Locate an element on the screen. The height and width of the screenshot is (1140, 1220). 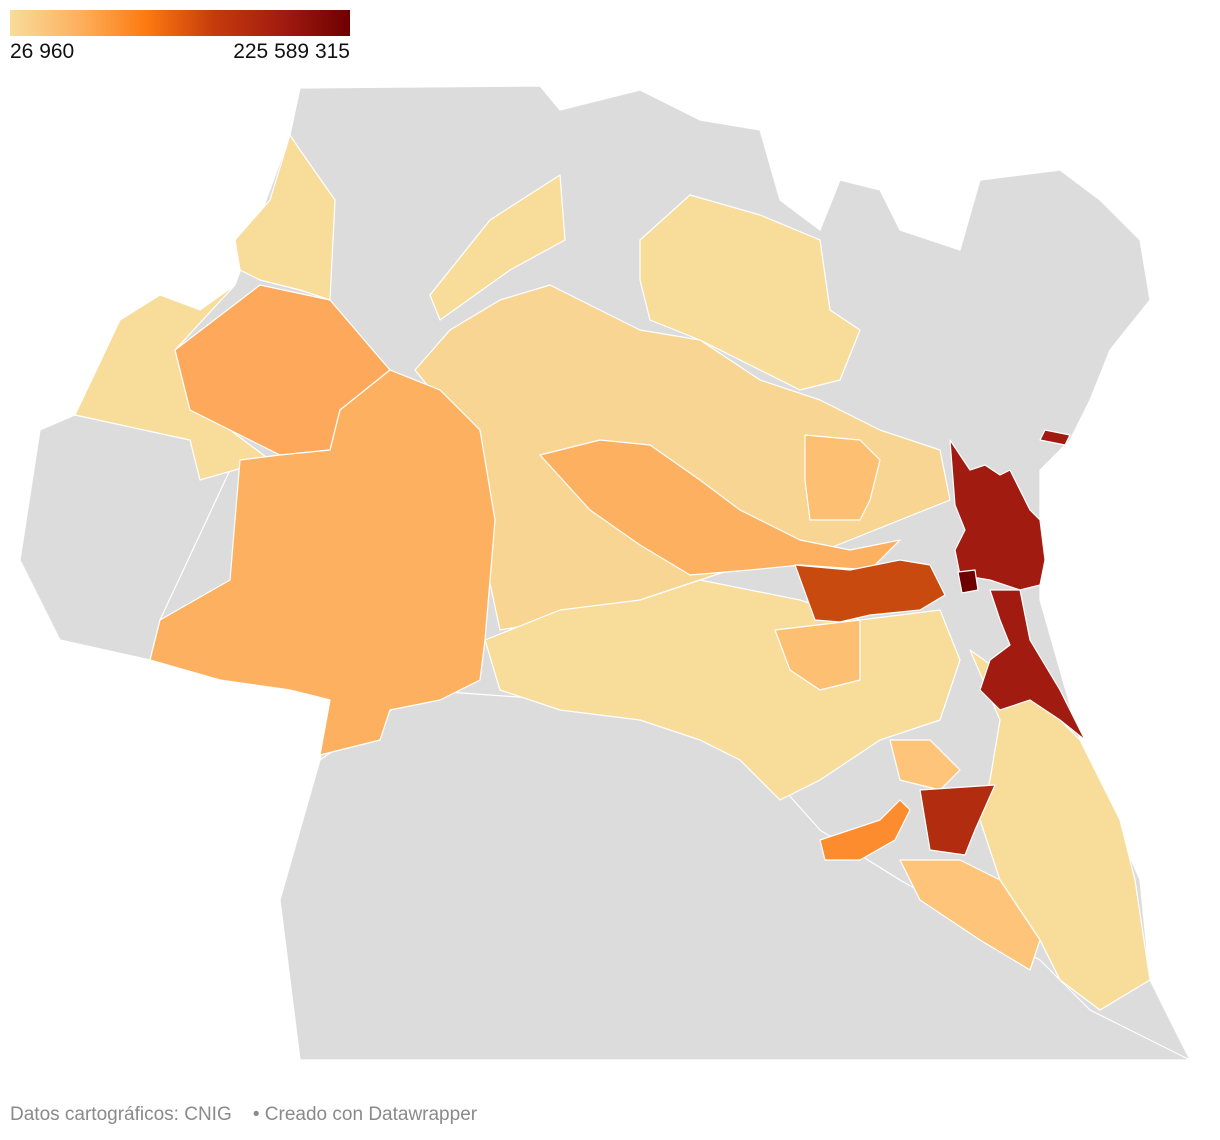
region-coast-dark-north-islet is located at coordinates (1055, 437).